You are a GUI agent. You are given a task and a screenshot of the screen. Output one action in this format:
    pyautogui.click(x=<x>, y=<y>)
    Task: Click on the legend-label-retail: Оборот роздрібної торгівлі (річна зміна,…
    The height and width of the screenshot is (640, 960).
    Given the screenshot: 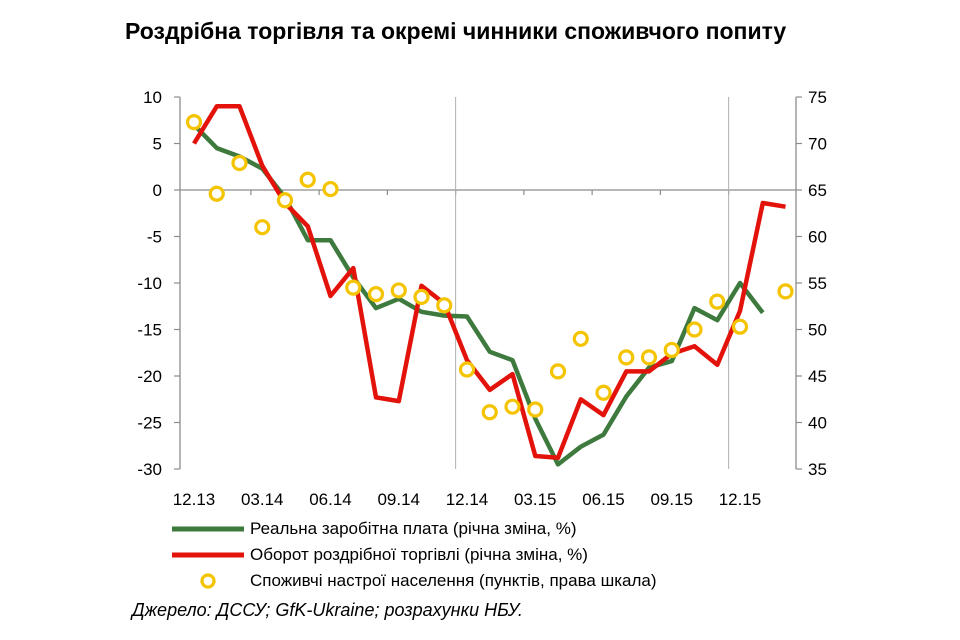 What is the action you would take?
    pyautogui.click(x=419, y=554)
    